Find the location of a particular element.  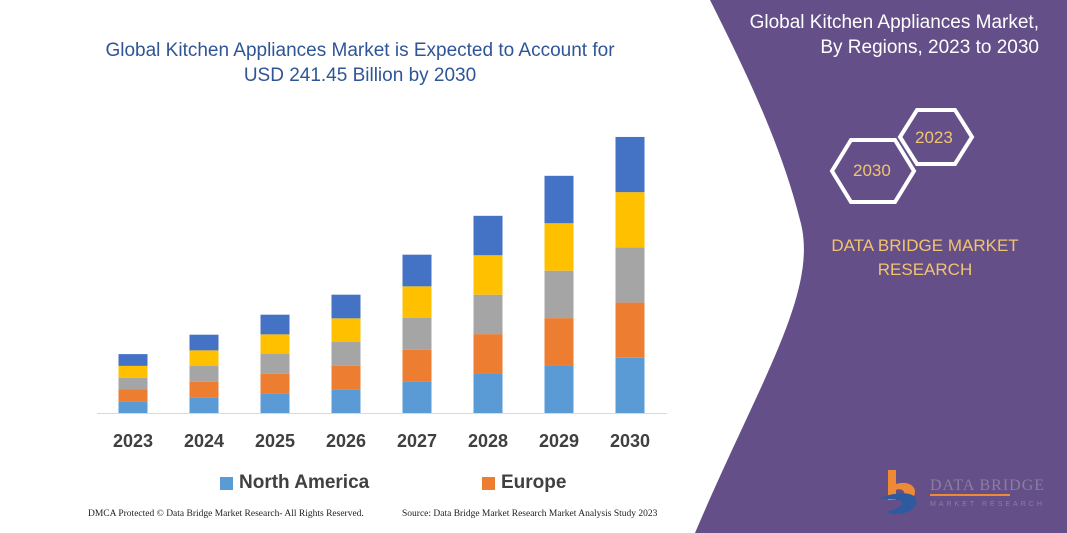

legend-label: North America is located at coordinates (304, 482).